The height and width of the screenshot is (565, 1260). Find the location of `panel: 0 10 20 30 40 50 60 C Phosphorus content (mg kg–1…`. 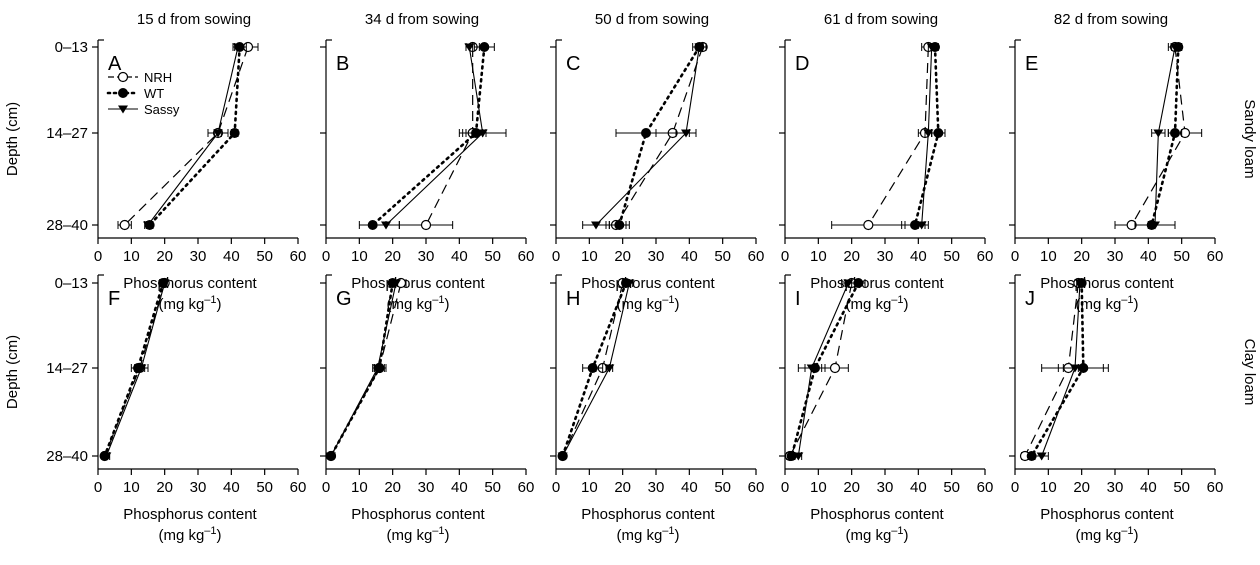

panel: 0 10 20 30 40 50 60 C Phosphorus content (mg kg–1… is located at coordinates (657, 176).